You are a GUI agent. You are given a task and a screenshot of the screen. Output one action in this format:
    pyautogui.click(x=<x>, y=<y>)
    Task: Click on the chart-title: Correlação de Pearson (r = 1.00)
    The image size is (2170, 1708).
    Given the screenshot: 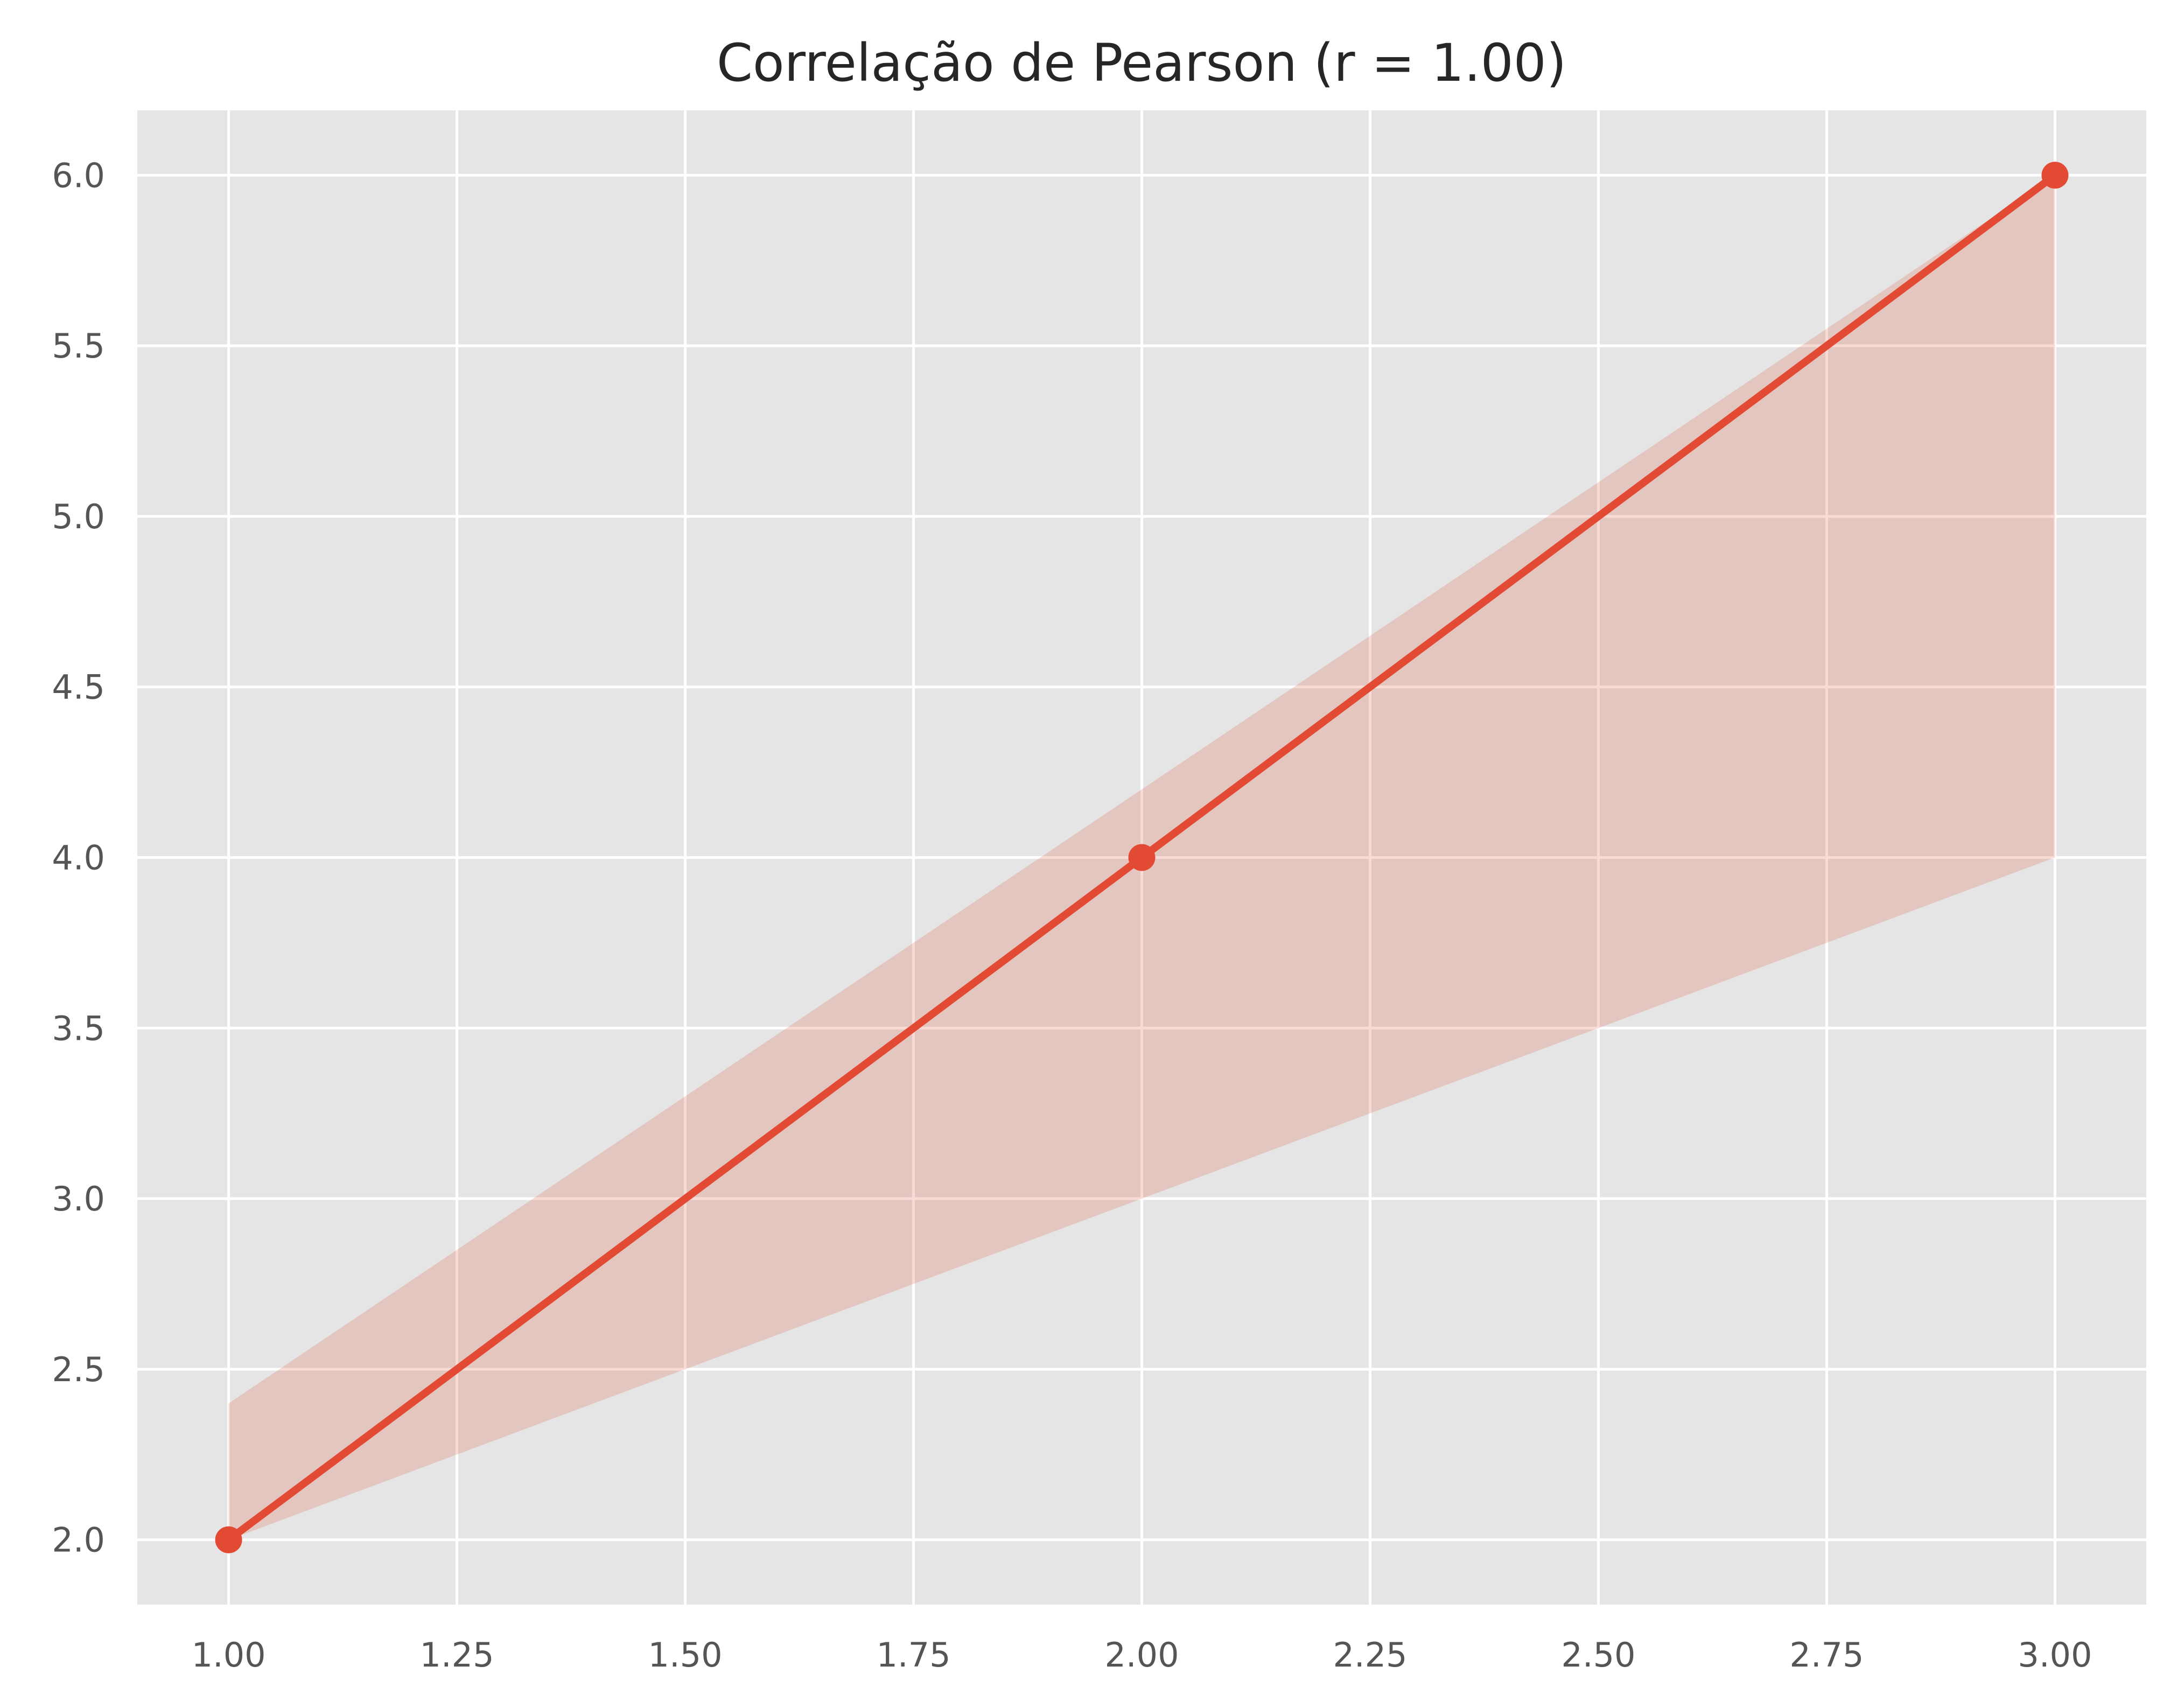 What is the action you would take?
    pyautogui.click(x=1141, y=63)
    